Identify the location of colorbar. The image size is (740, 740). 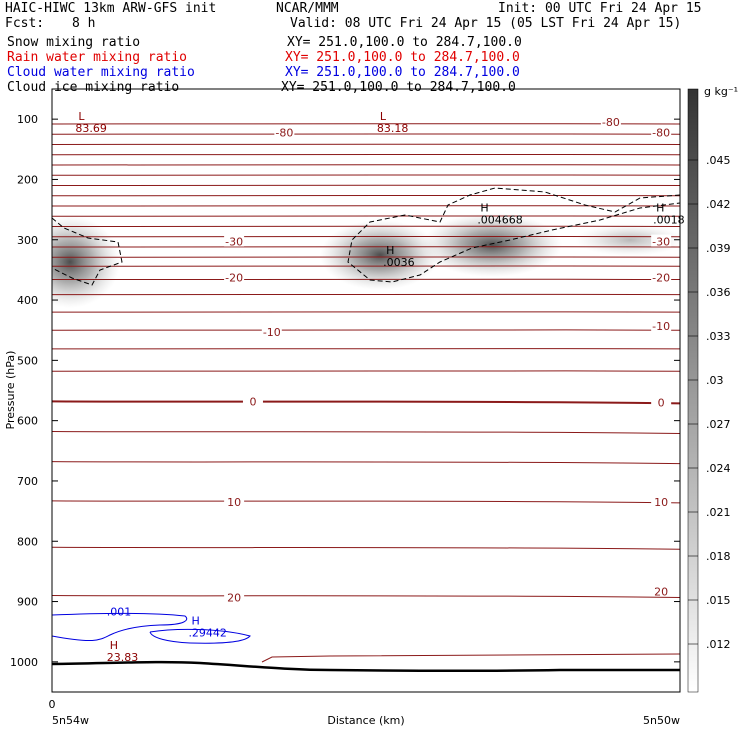
(693, 390).